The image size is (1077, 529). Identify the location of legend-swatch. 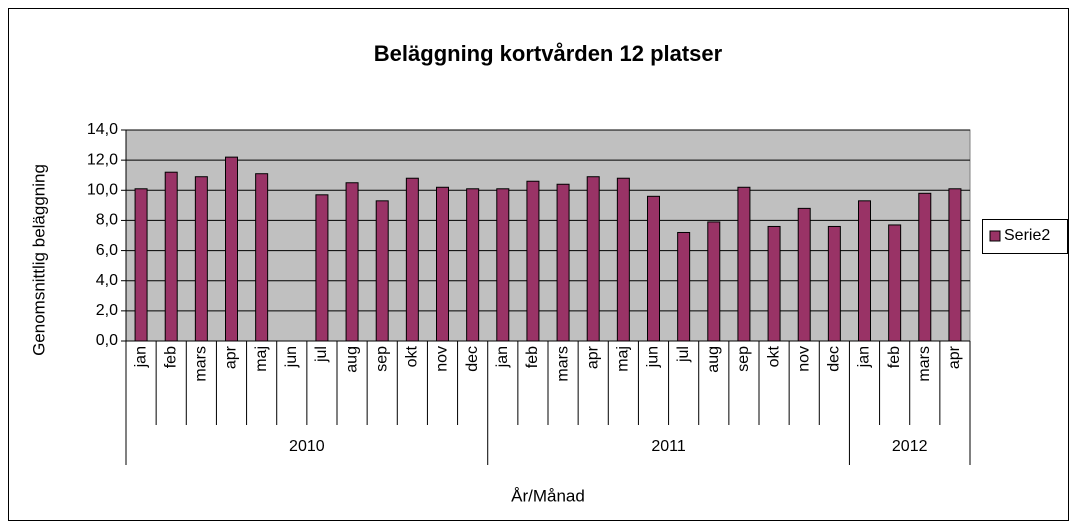
(995, 236).